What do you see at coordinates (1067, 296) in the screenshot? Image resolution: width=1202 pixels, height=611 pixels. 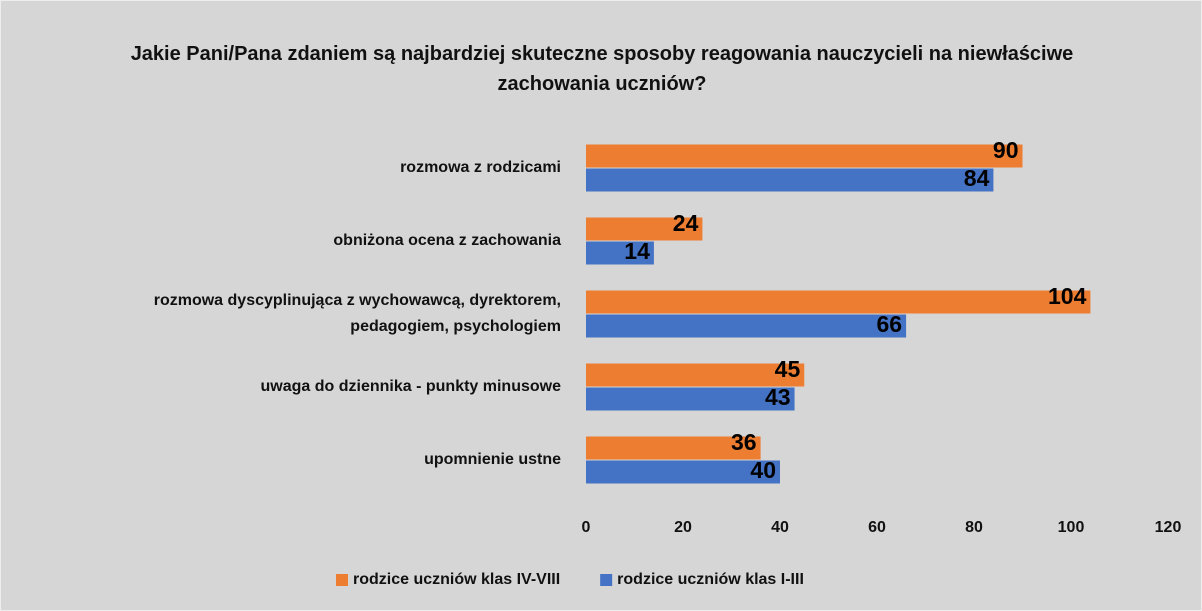 I see `data-label: 104` at bounding box center [1067, 296].